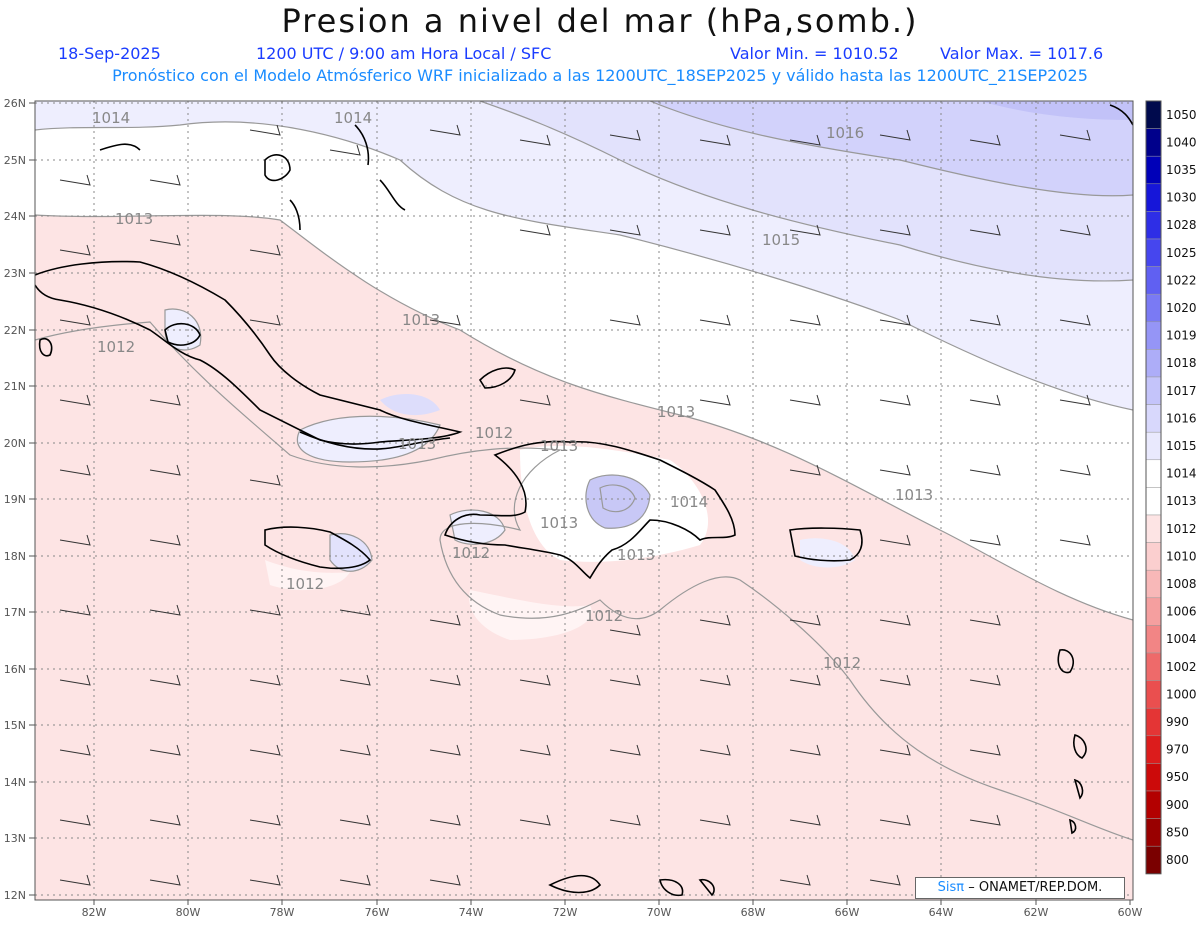 Image resolution: width=1200 pixels, height=927 pixels. Describe the element at coordinates (282, 912) in the screenshot. I see `lon-label: 78W` at that location.